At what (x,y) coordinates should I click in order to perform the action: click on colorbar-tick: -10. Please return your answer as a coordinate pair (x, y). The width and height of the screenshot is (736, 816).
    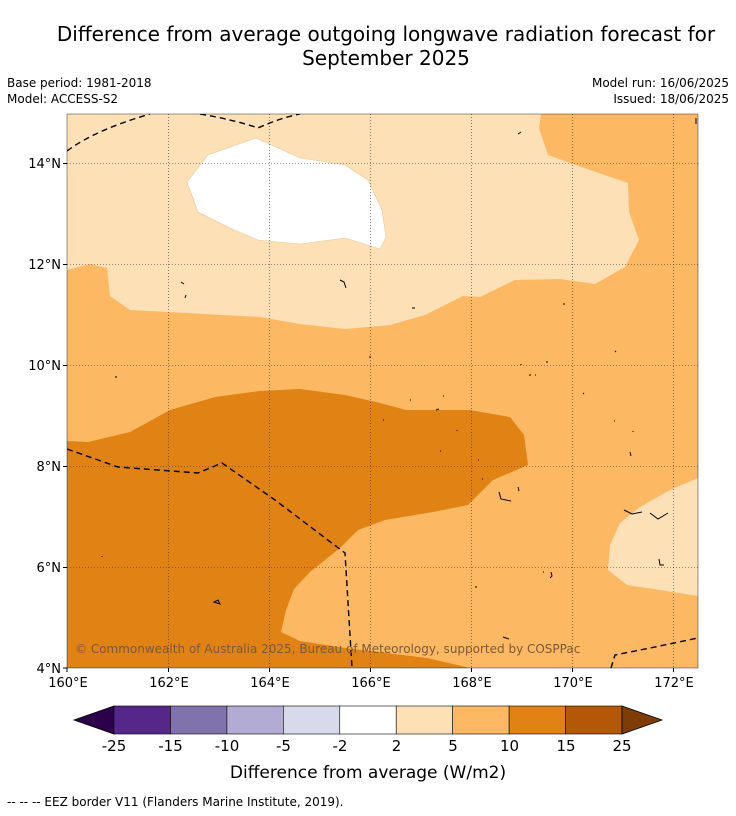
    Looking at the image, I should click on (227, 746).